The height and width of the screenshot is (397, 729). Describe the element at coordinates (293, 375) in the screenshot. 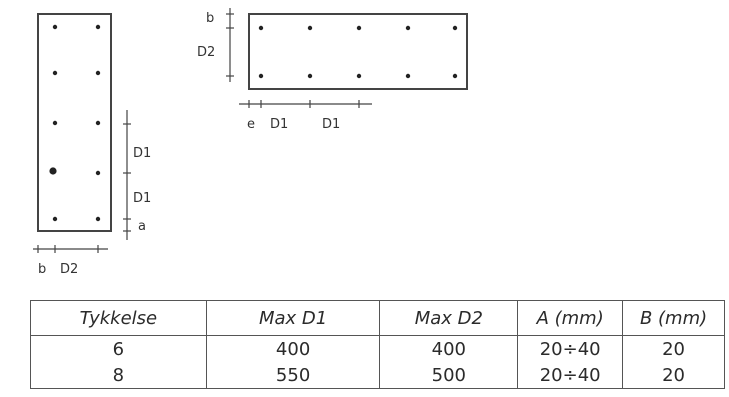

I see `table-cell: 550` at that location.